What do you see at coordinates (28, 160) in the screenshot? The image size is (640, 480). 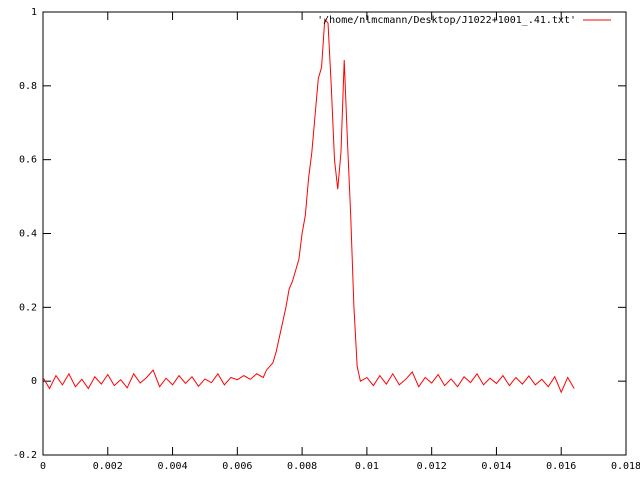 I see `y-tick-label: 0.6` at bounding box center [28, 160].